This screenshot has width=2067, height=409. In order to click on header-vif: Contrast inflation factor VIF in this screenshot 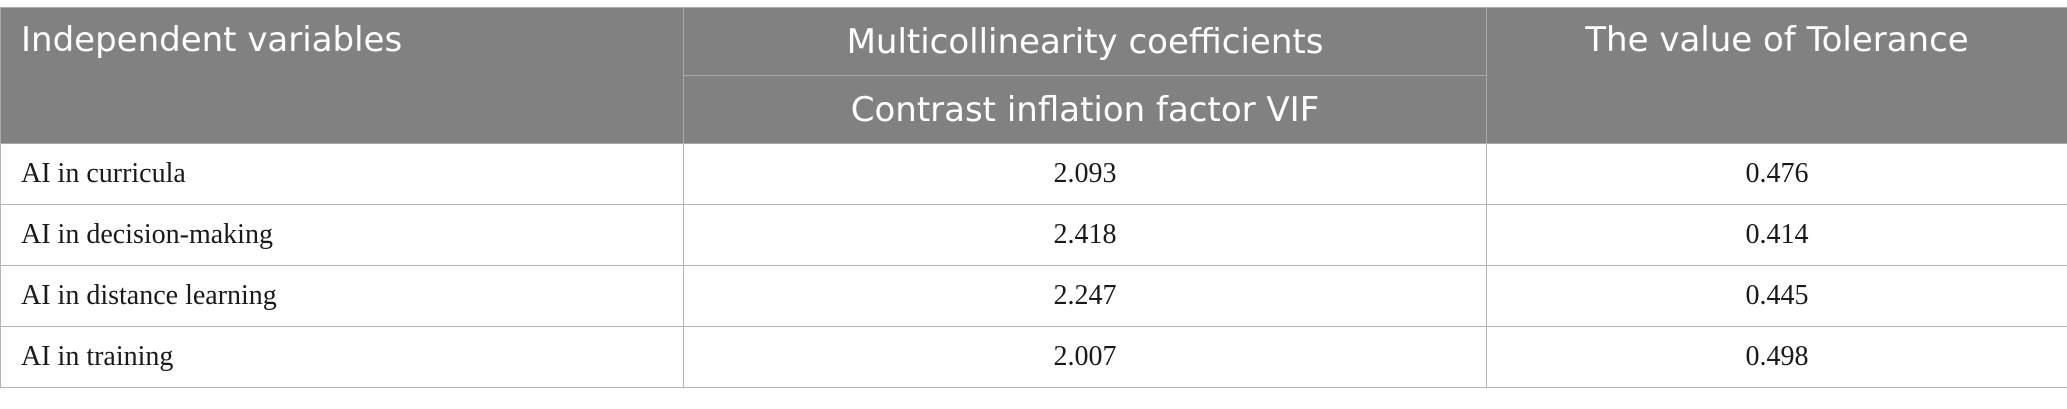, I will do `click(1085, 109)`.